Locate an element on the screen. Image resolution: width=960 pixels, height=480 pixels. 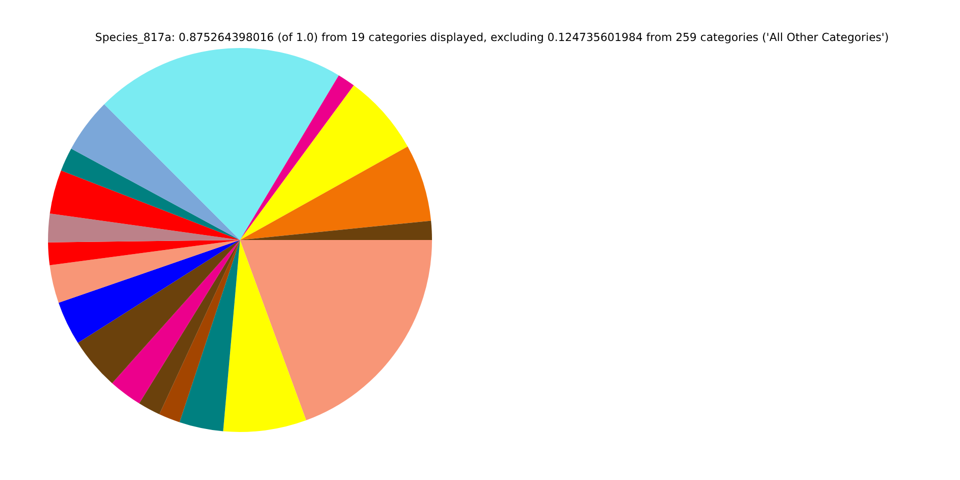
text: Species_817a: 0.875264398016 (of 1.0) from 19 categories displayed, excluding 0.124735601984 from 259 categories ('All Other Categories') is located at coordinates (492, 37).